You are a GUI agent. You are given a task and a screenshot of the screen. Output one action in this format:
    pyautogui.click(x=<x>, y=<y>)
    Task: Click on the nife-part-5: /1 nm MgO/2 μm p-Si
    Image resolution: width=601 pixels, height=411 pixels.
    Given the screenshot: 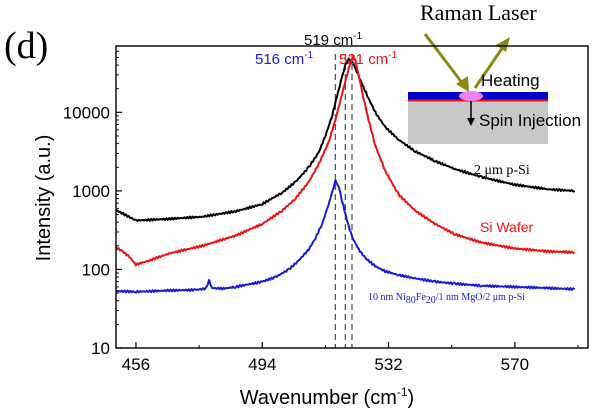 What is the action you would take?
    pyautogui.click(x=480, y=297)
    